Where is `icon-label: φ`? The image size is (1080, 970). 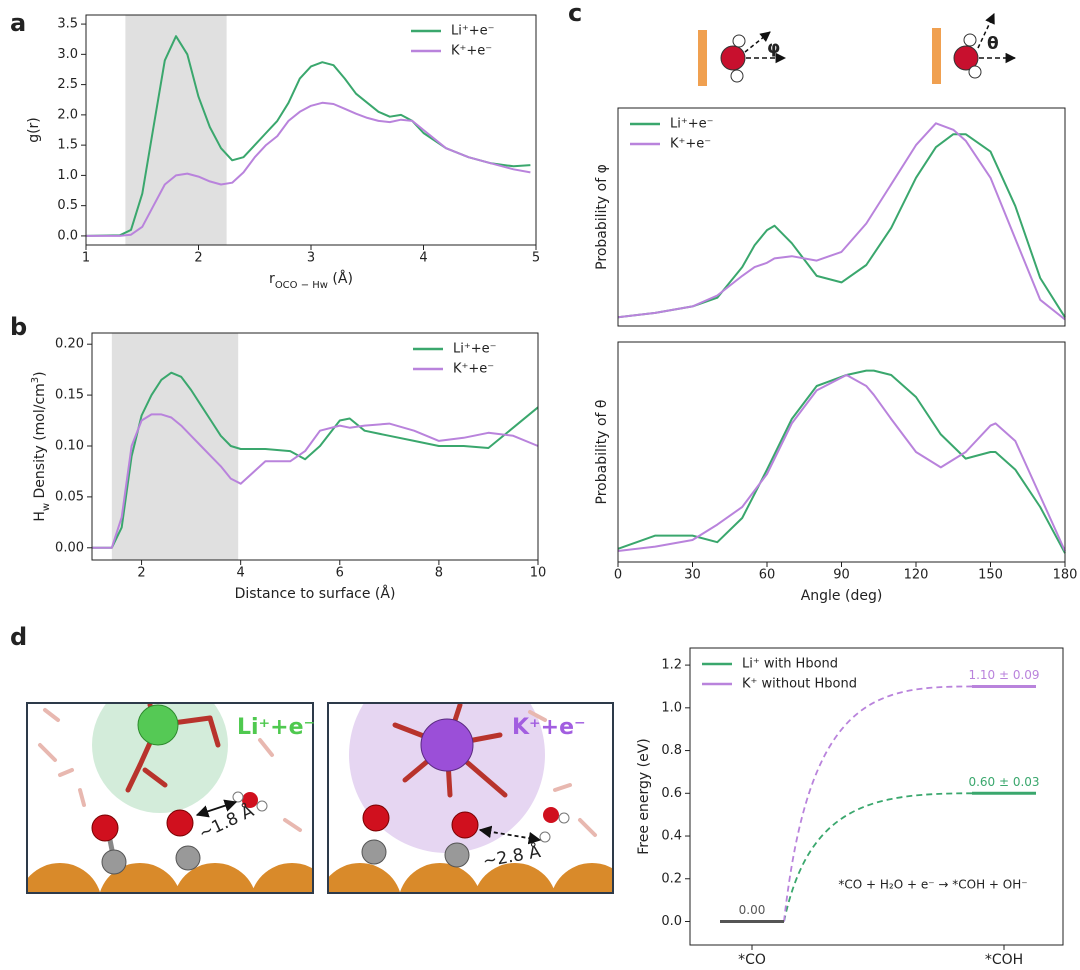 icon-label: φ is located at coordinates (773, 48).